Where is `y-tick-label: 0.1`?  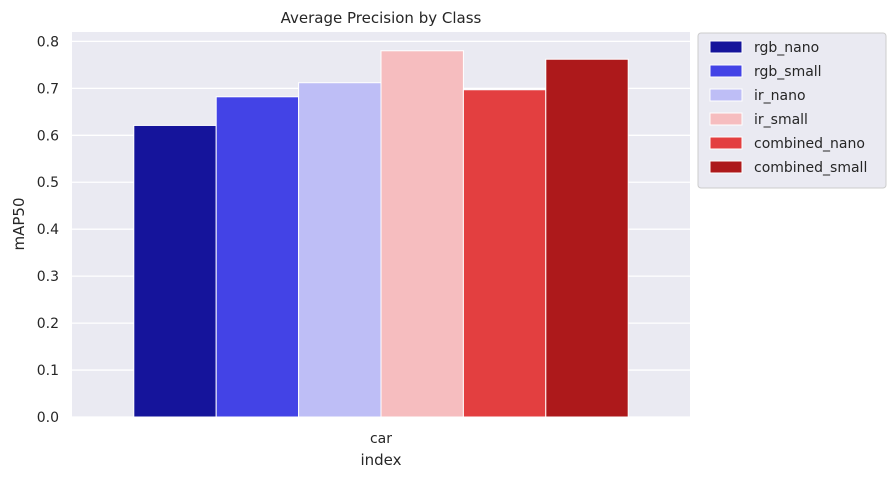
y-tick-label: 0.1 is located at coordinates (48, 371).